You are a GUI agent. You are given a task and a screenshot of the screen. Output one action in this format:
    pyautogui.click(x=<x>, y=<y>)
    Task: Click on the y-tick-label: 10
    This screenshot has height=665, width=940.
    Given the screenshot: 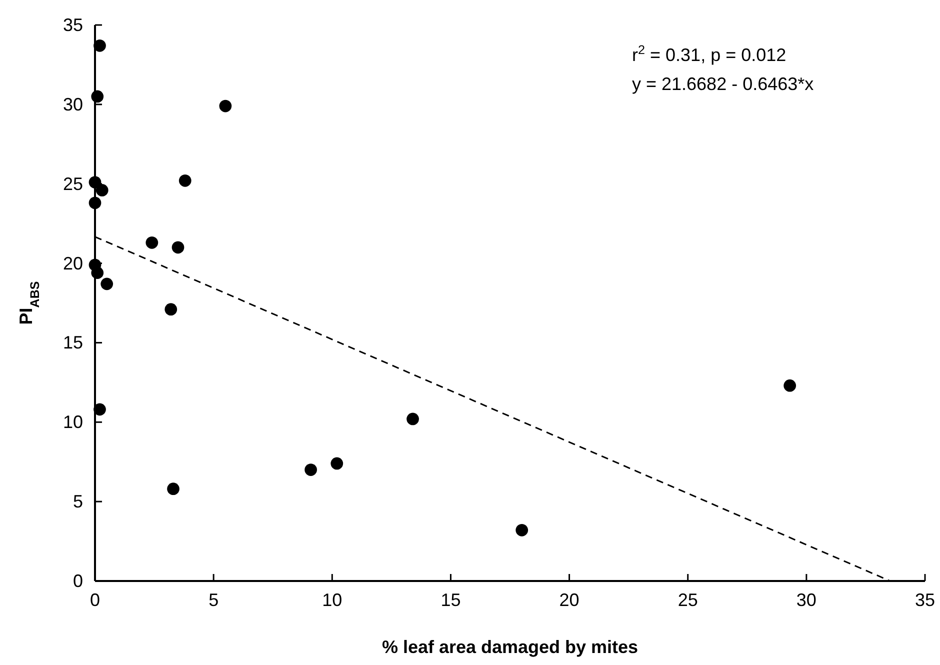 What is the action you would take?
    pyautogui.click(x=72, y=422)
    